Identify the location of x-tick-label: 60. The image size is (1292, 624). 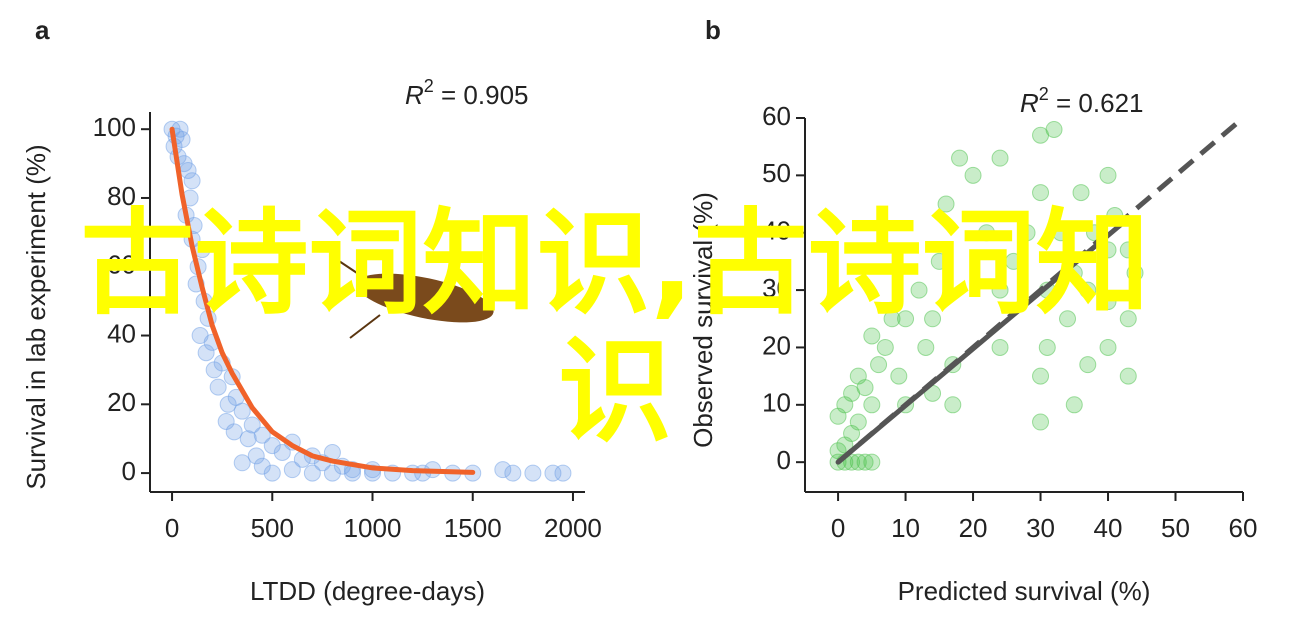
(1243, 528).